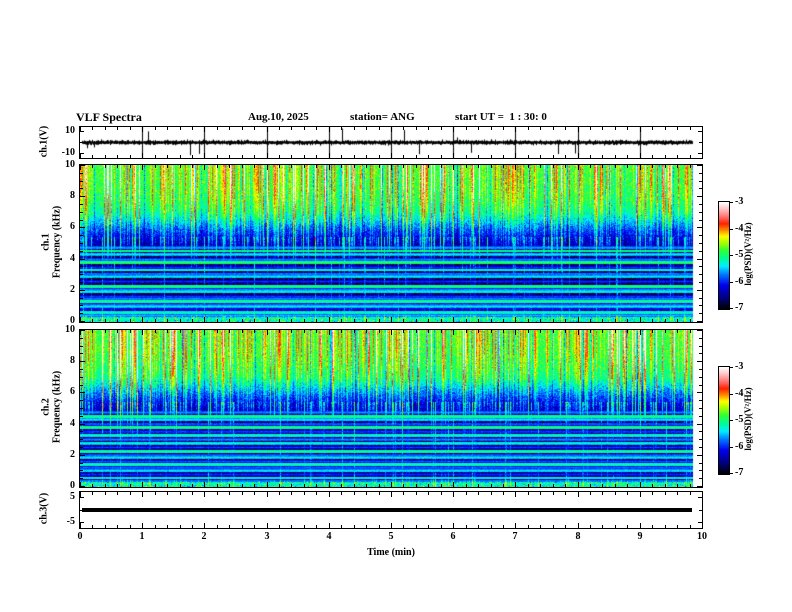  What do you see at coordinates (46, 407) in the screenshot?
I see `spec2-axis-title-line1: ch.2` at bounding box center [46, 407].